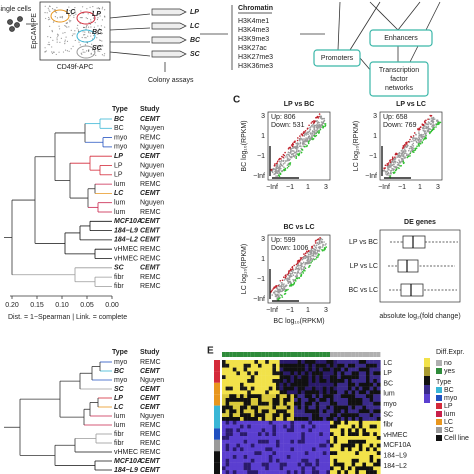  I want to click on colorbar, so click(427, 371).